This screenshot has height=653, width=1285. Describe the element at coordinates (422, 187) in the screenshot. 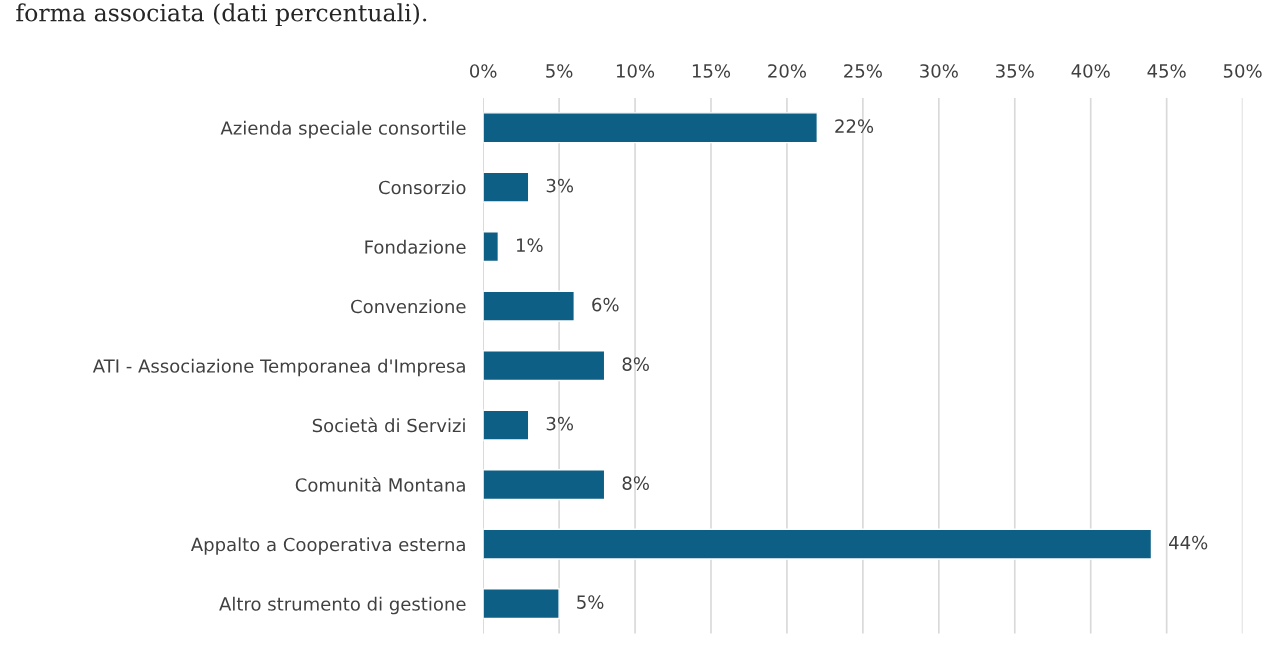

I see `y-tick-label: Consorzio` at that location.